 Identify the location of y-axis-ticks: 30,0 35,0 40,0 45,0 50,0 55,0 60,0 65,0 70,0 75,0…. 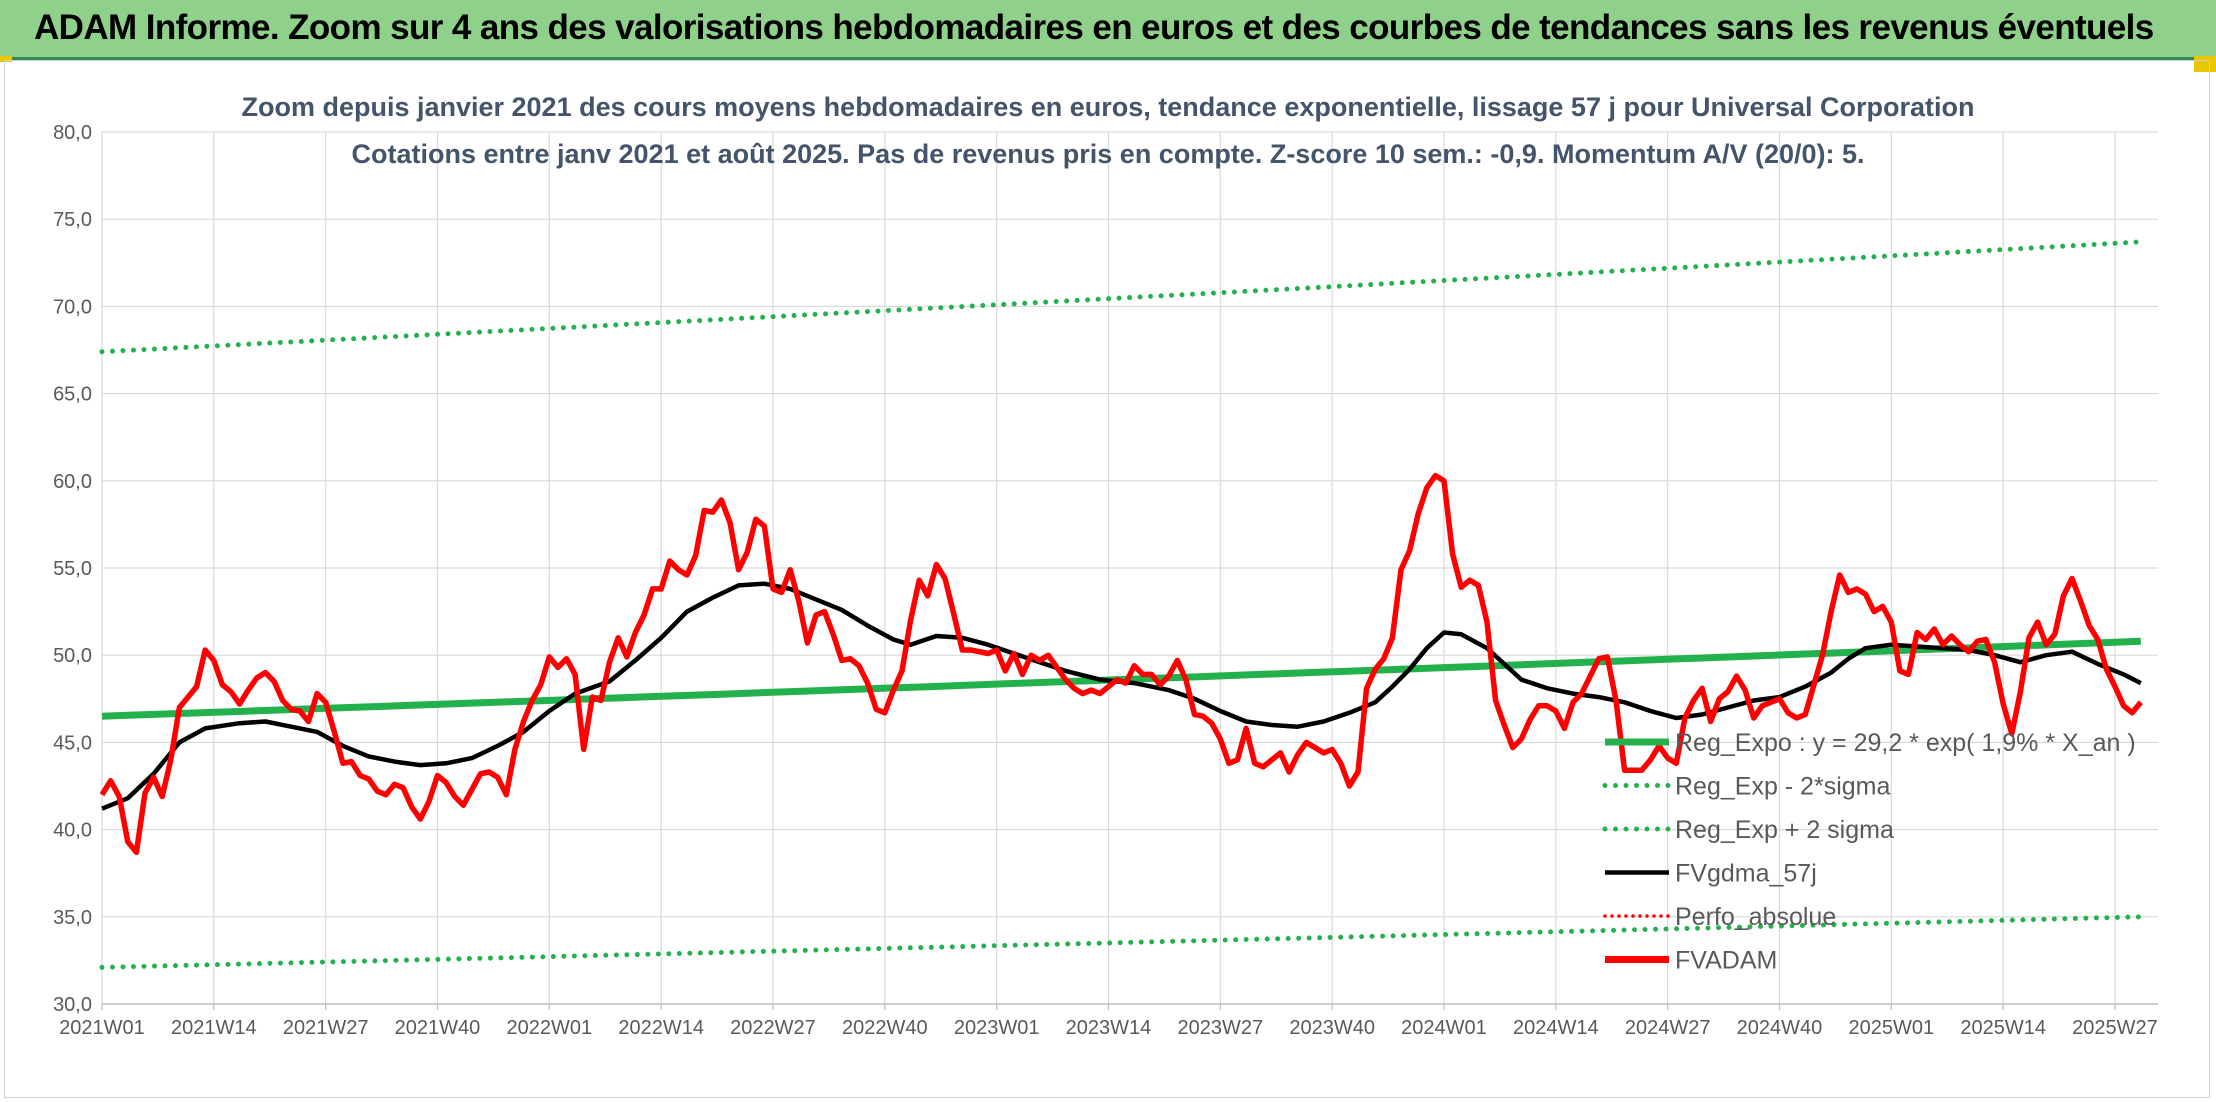
(72, 569).